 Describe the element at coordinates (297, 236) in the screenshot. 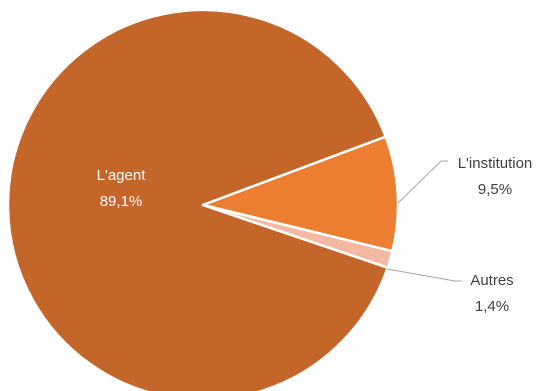

I see `slice-autres` at that location.